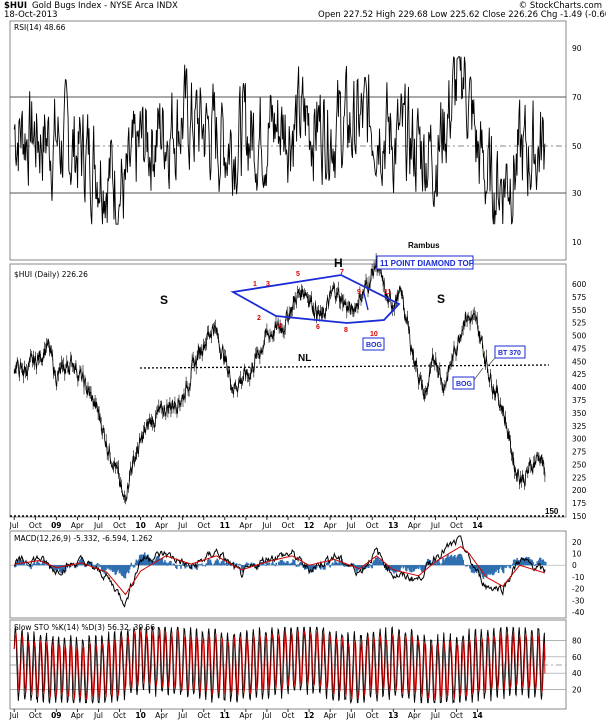 This screenshot has height=720, width=606. What do you see at coordinates (298, 274) in the screenshot?
I see `diamond-point-5: 5` at bounding box center [298, 274].